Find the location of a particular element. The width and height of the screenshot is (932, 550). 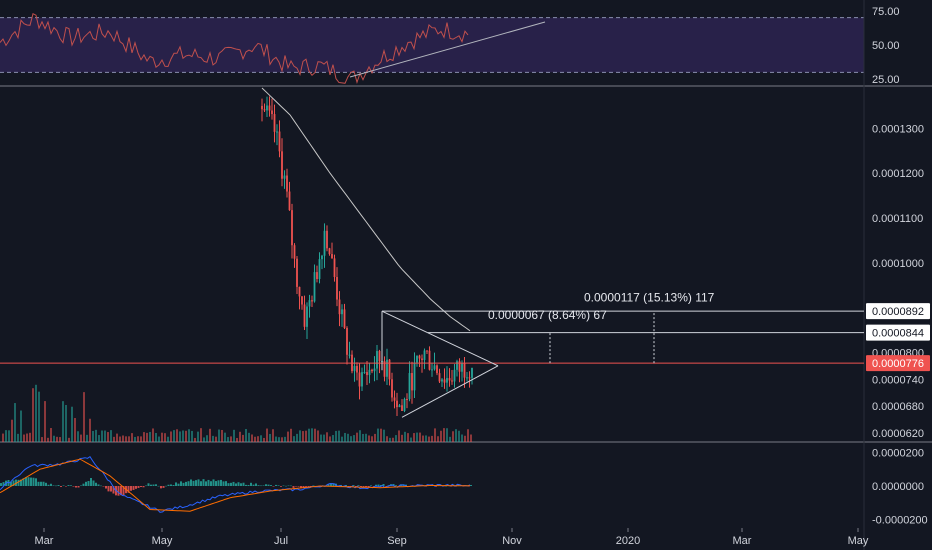

price-tick-label: 0.0001100 is located at coordinates (897, 219).